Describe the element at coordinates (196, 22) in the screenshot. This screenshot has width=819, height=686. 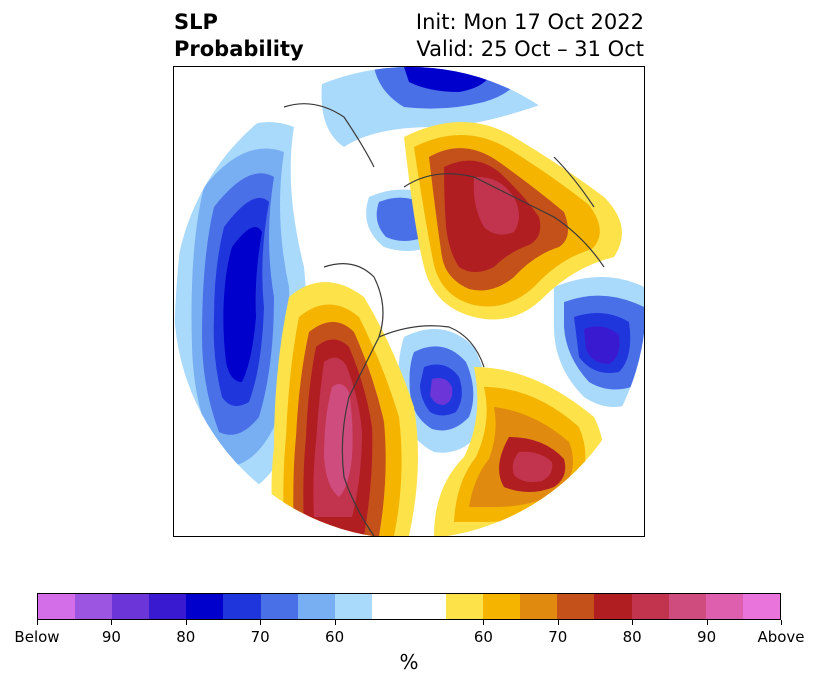
I see `title-variable: SLP` at that location.